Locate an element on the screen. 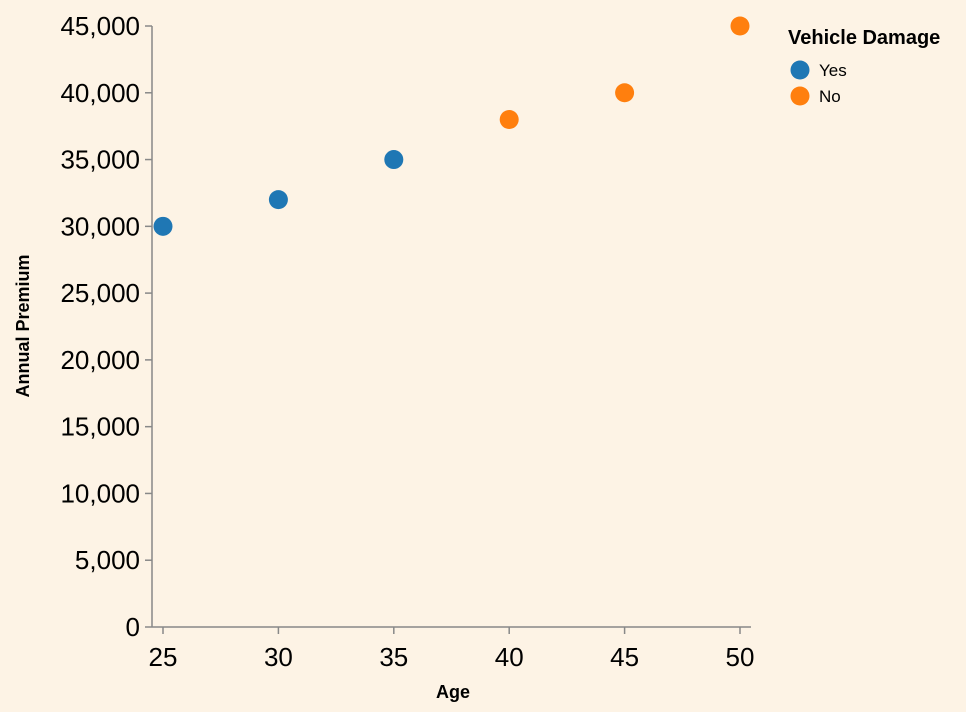 The height and width of the screenshot is (712, 966). y-axis-title: Annual Premium is located at coordinates (23, 325).